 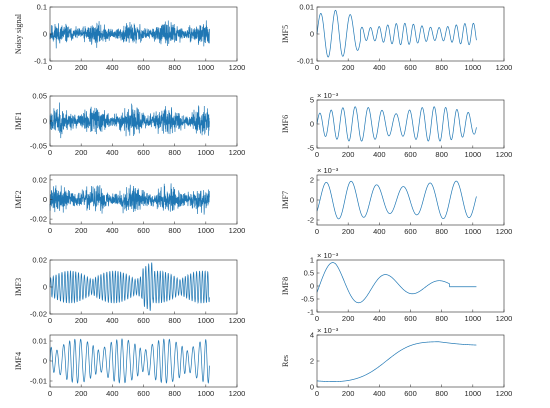 I want to click on y-tick-label: -0.05, so click(x=38, y=146).